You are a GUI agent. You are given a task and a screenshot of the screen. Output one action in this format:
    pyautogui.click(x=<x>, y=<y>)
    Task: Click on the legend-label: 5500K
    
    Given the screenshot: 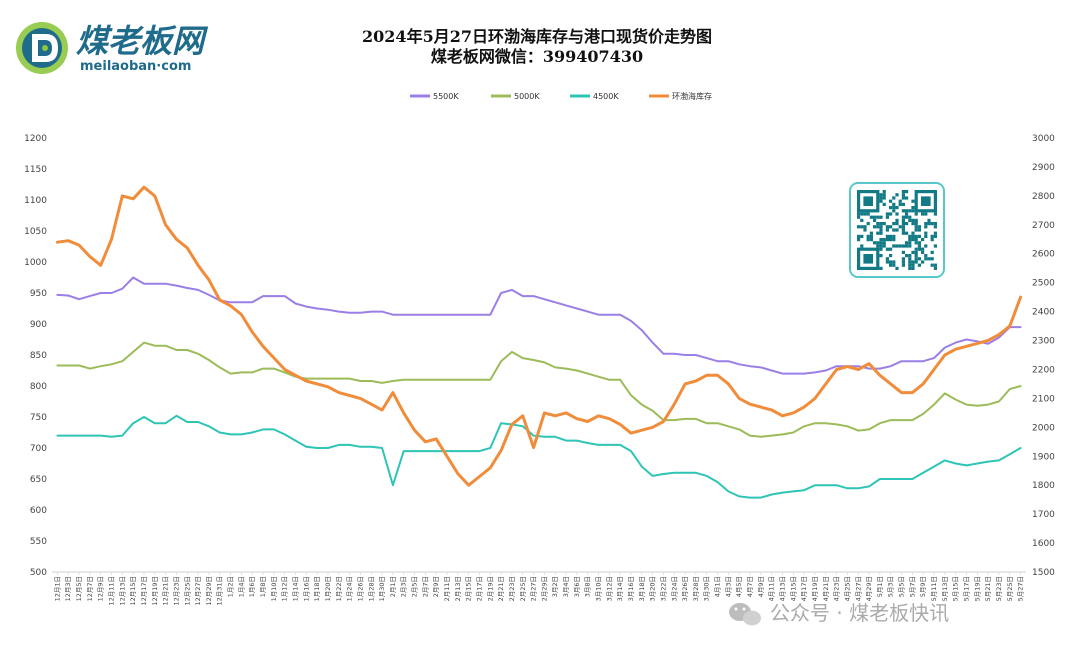 What is the action you would take?
    pyautogui.click(x=446, y=96)
    